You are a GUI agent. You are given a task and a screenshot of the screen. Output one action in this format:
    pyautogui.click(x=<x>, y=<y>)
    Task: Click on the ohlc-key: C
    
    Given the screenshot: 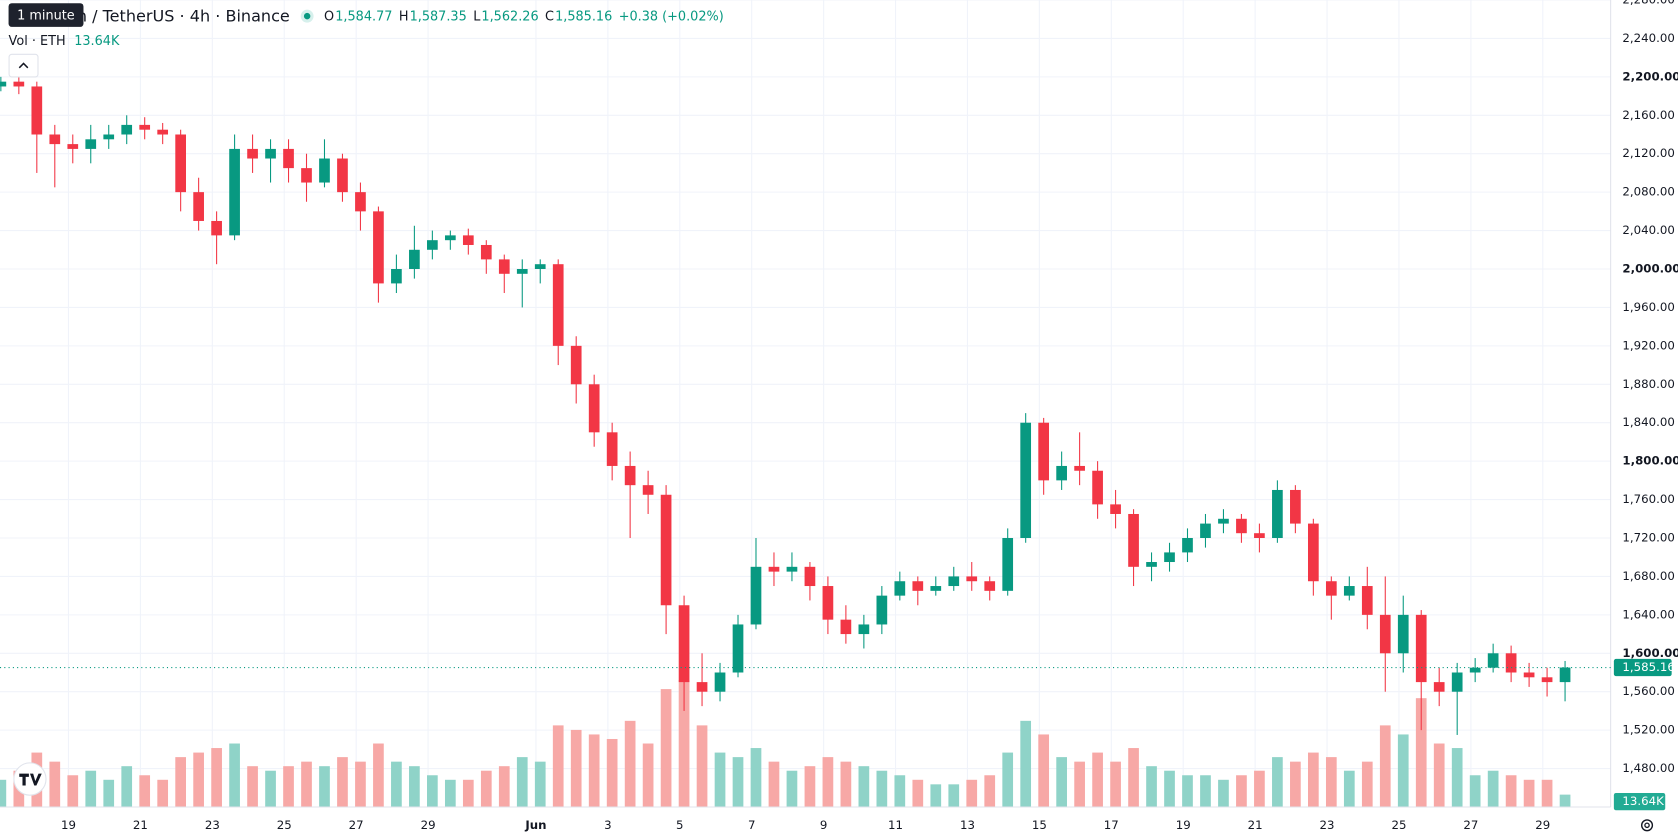 What is the action you would take?
    pyautogui.click(x=550, y=16)
    